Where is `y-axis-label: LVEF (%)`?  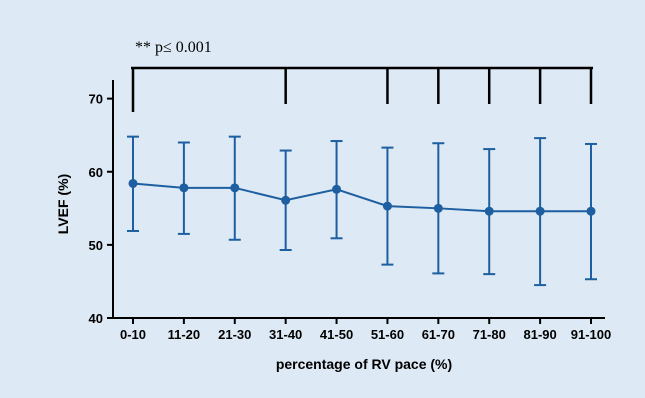
y-axis-label: LVEF (%) is located at coordinates (63, 204).